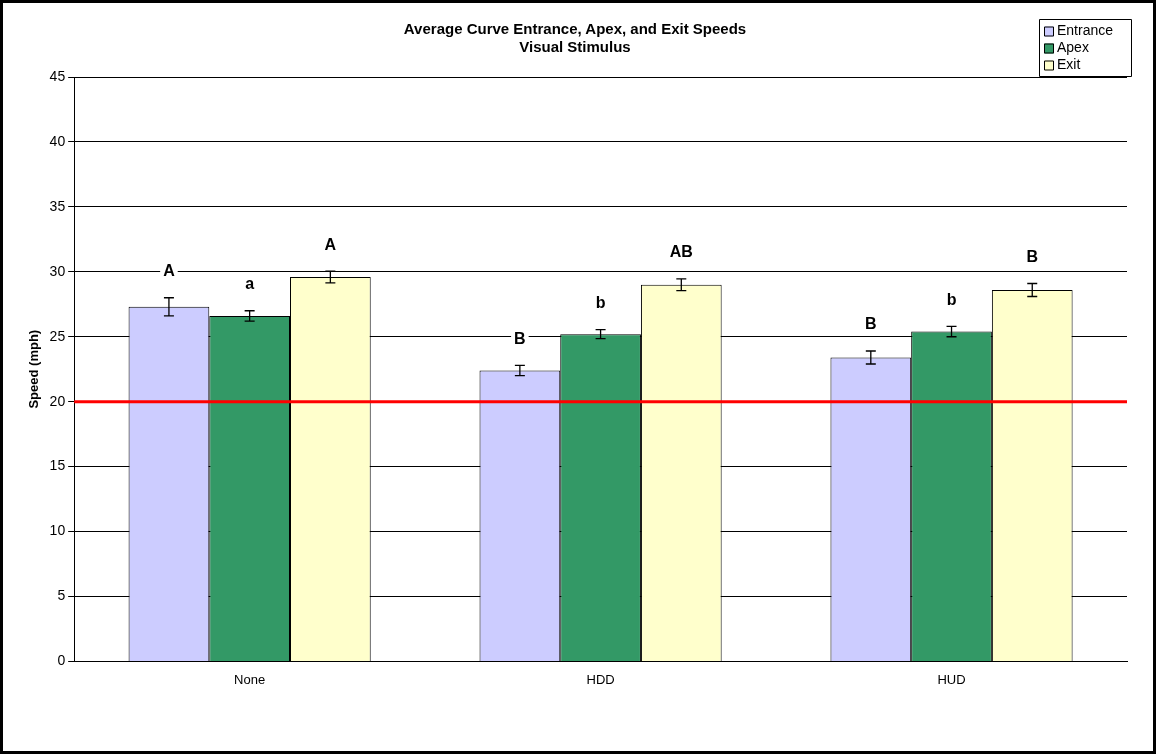  What do you see at coordinates (34, 369) in the screenshot?
I see `y-axis-title: Speed (mph)` at bounding box center [34, 369].